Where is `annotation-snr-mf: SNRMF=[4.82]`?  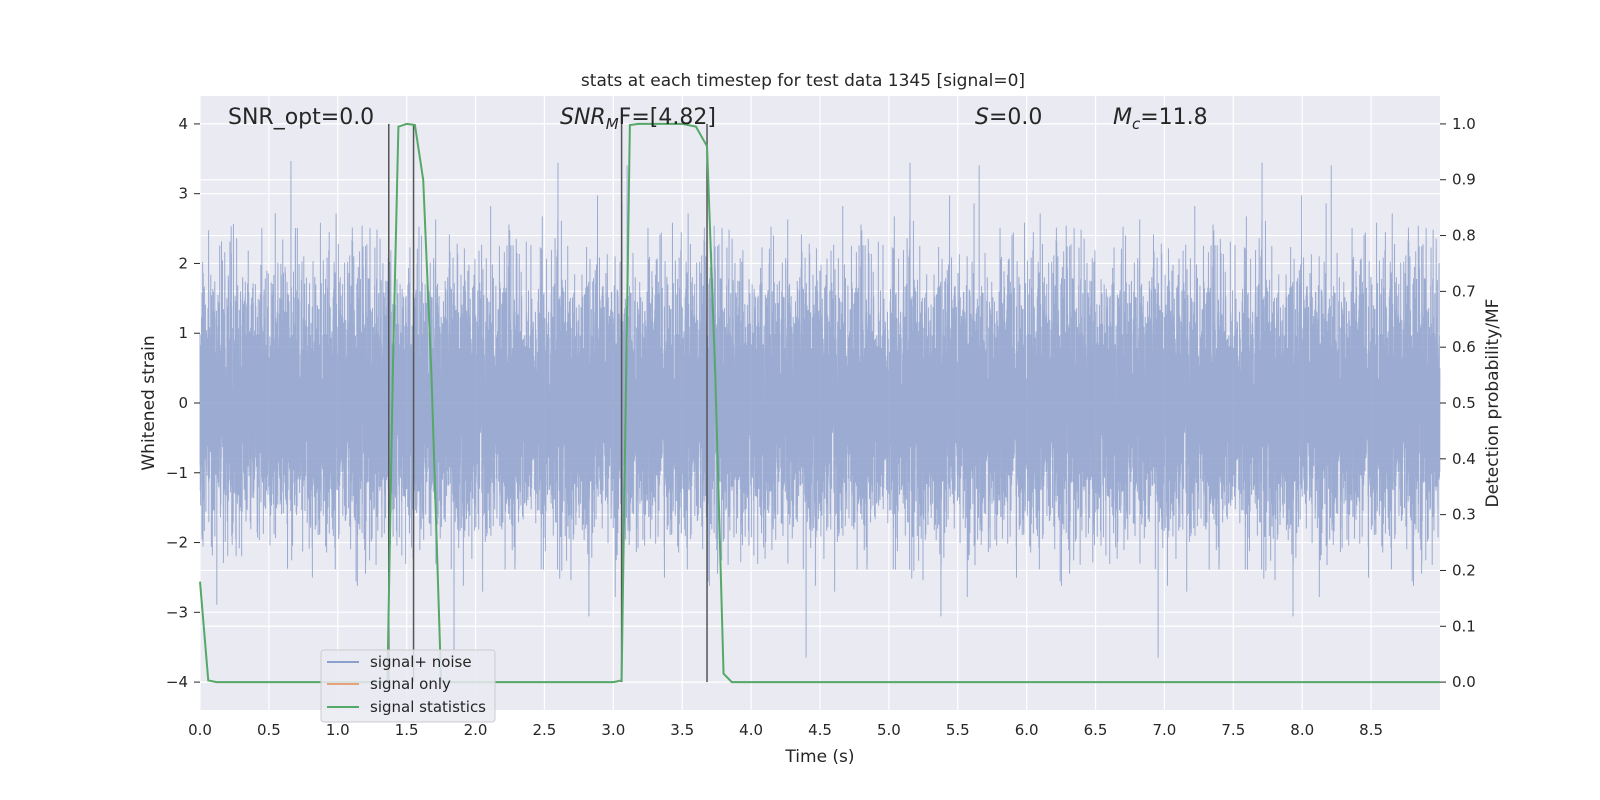
annotation-snr-mf: SNRMF=[4.82] is located at coordinates (638, 119).